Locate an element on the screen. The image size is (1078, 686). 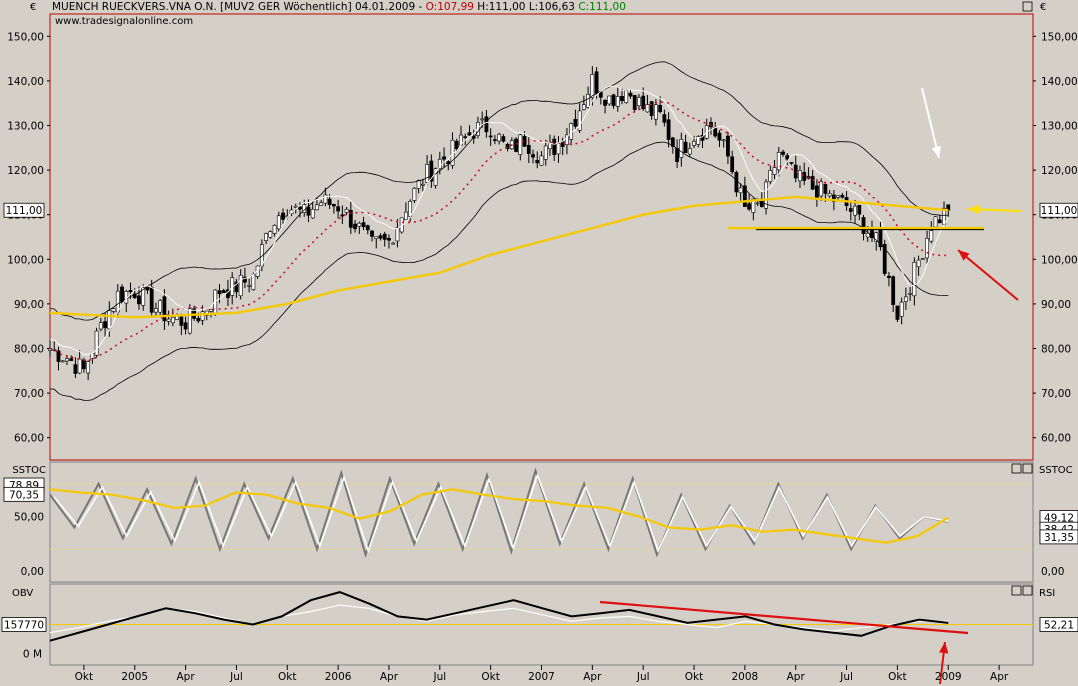
rsi-line is located at coordinates (499, 619).